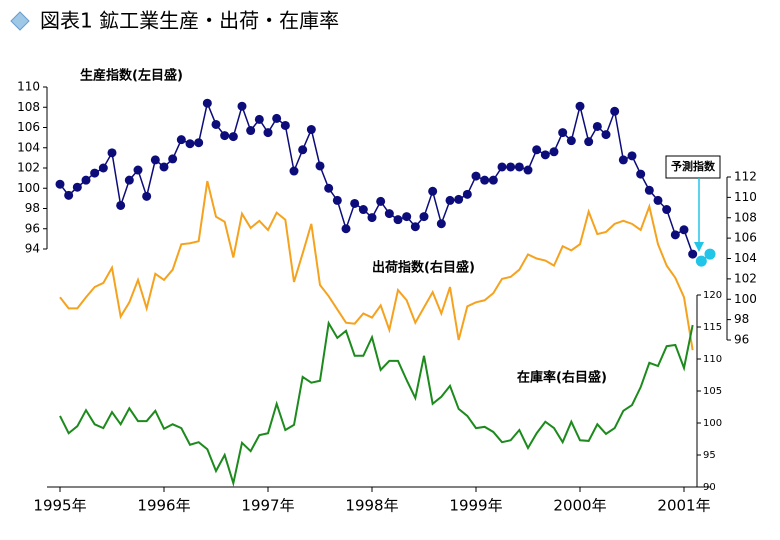 This screenshot has width=780, height=540. I want to click on annotation: 出荷指数(右目盛), so click(423, 268).